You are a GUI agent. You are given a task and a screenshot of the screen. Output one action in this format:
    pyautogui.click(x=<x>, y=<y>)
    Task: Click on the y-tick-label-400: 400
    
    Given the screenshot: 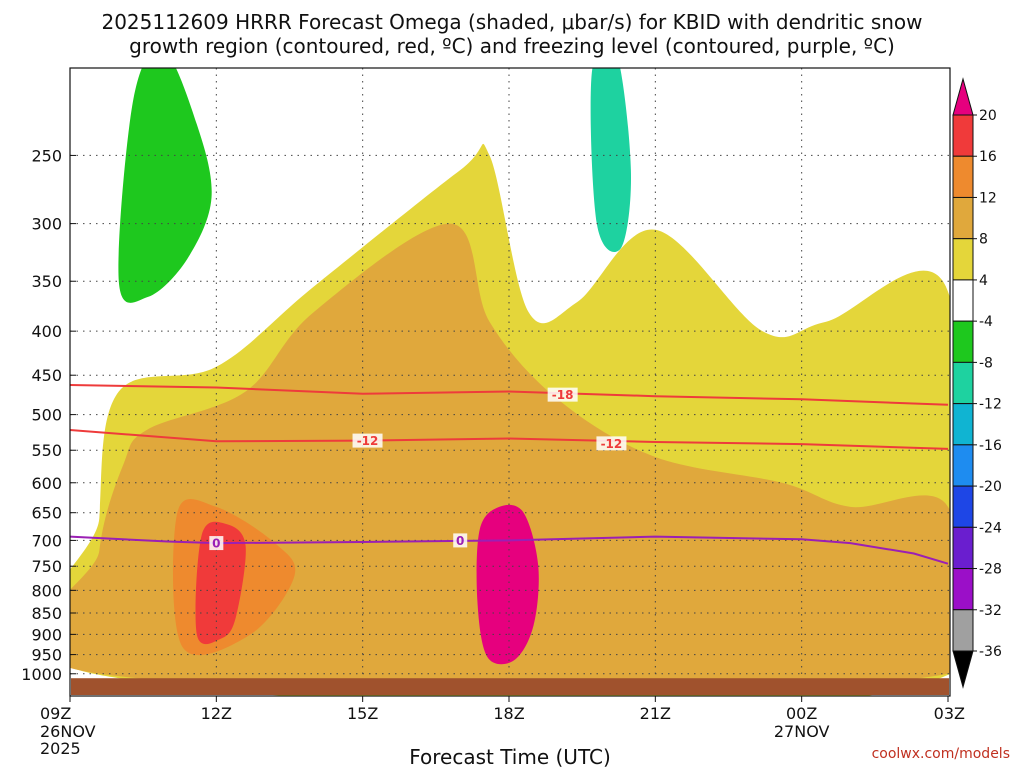 What is the action you would take?
    pyautogui.click(x=46, y=331)
    